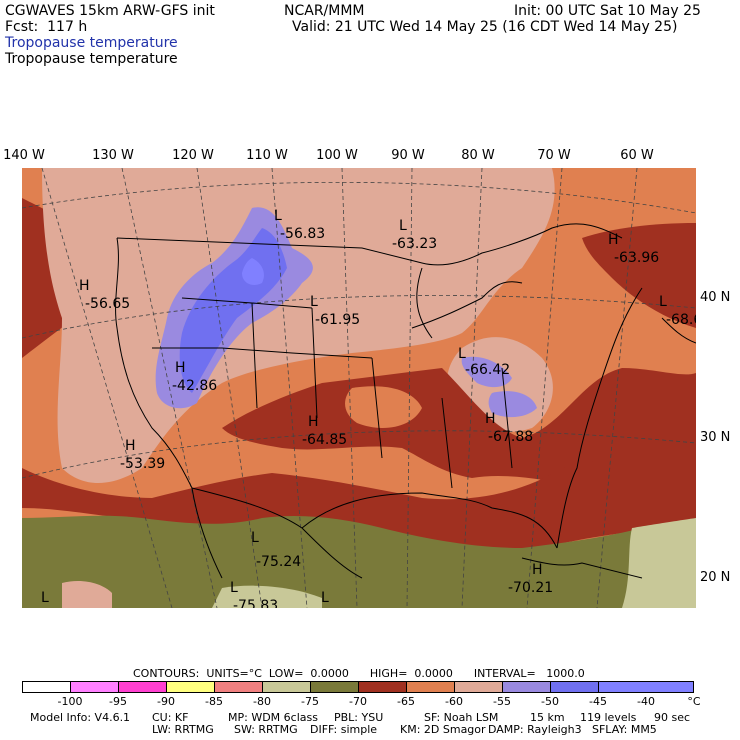  Describe the element at coordinates (255, 603) in the screenshot. I see `marker-value: -75.83` at that location.